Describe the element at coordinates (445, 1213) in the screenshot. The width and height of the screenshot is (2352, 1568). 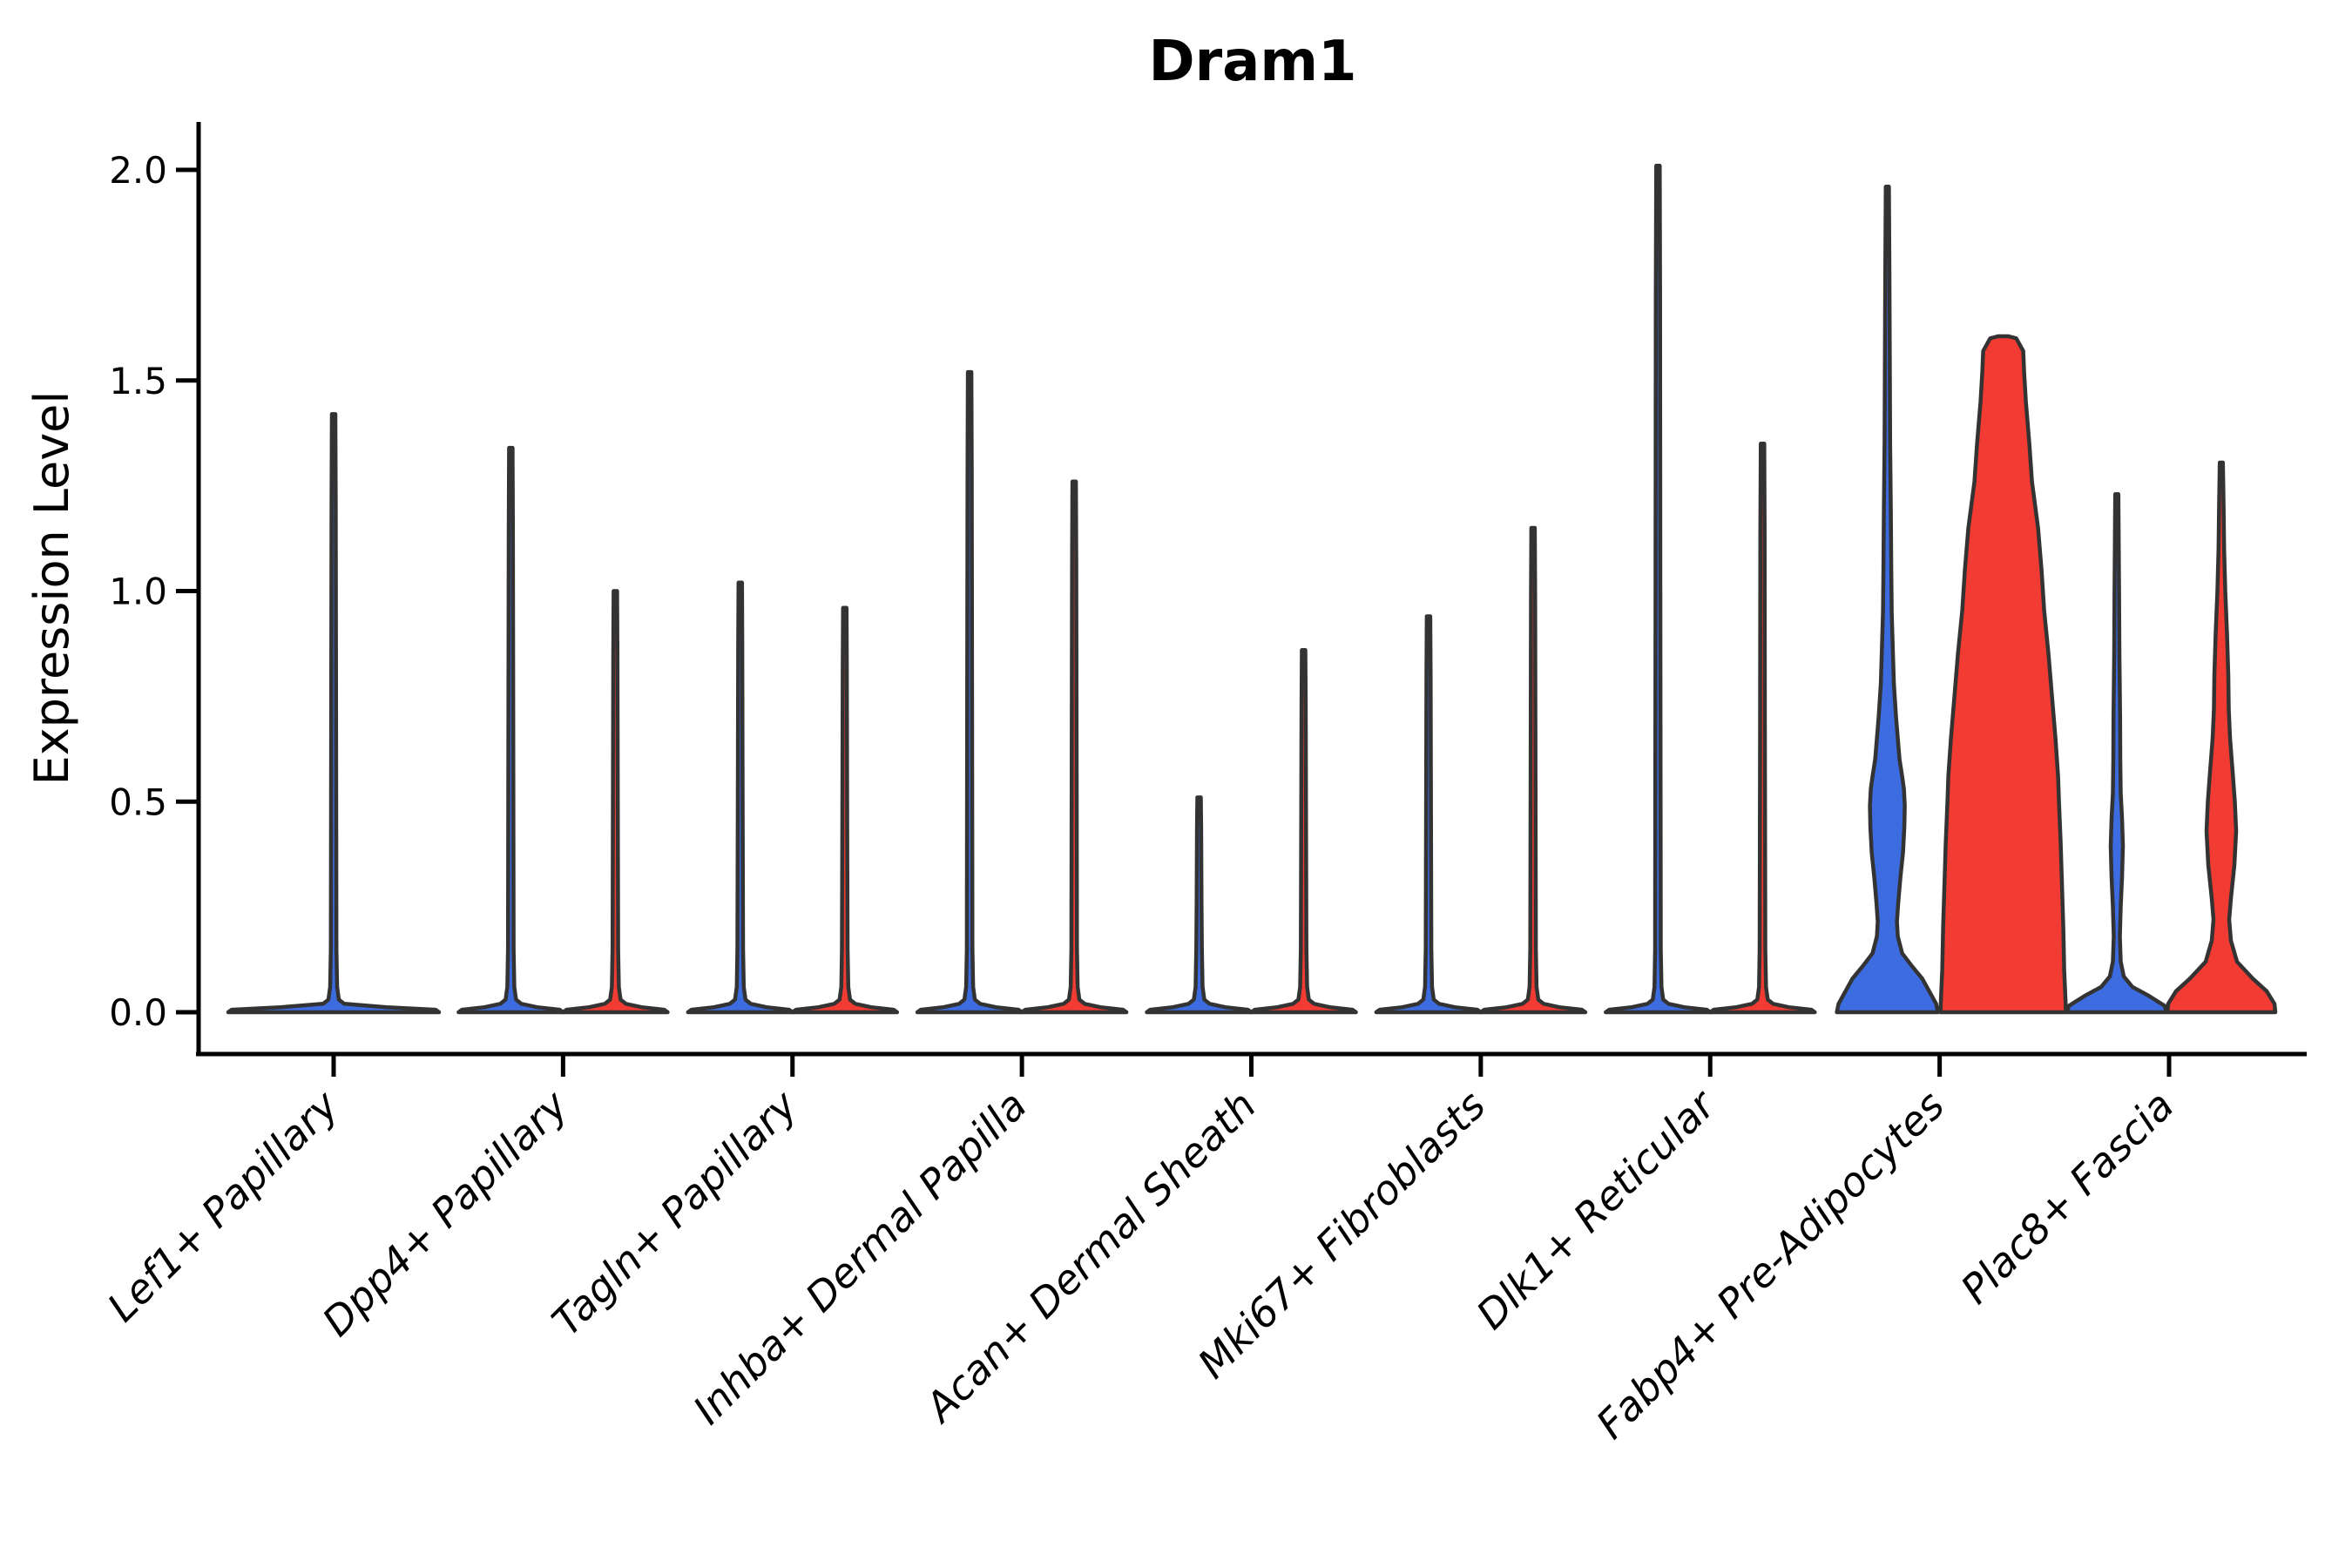
I see `x-tick-label: Dpp4+ Papillary` at that location.